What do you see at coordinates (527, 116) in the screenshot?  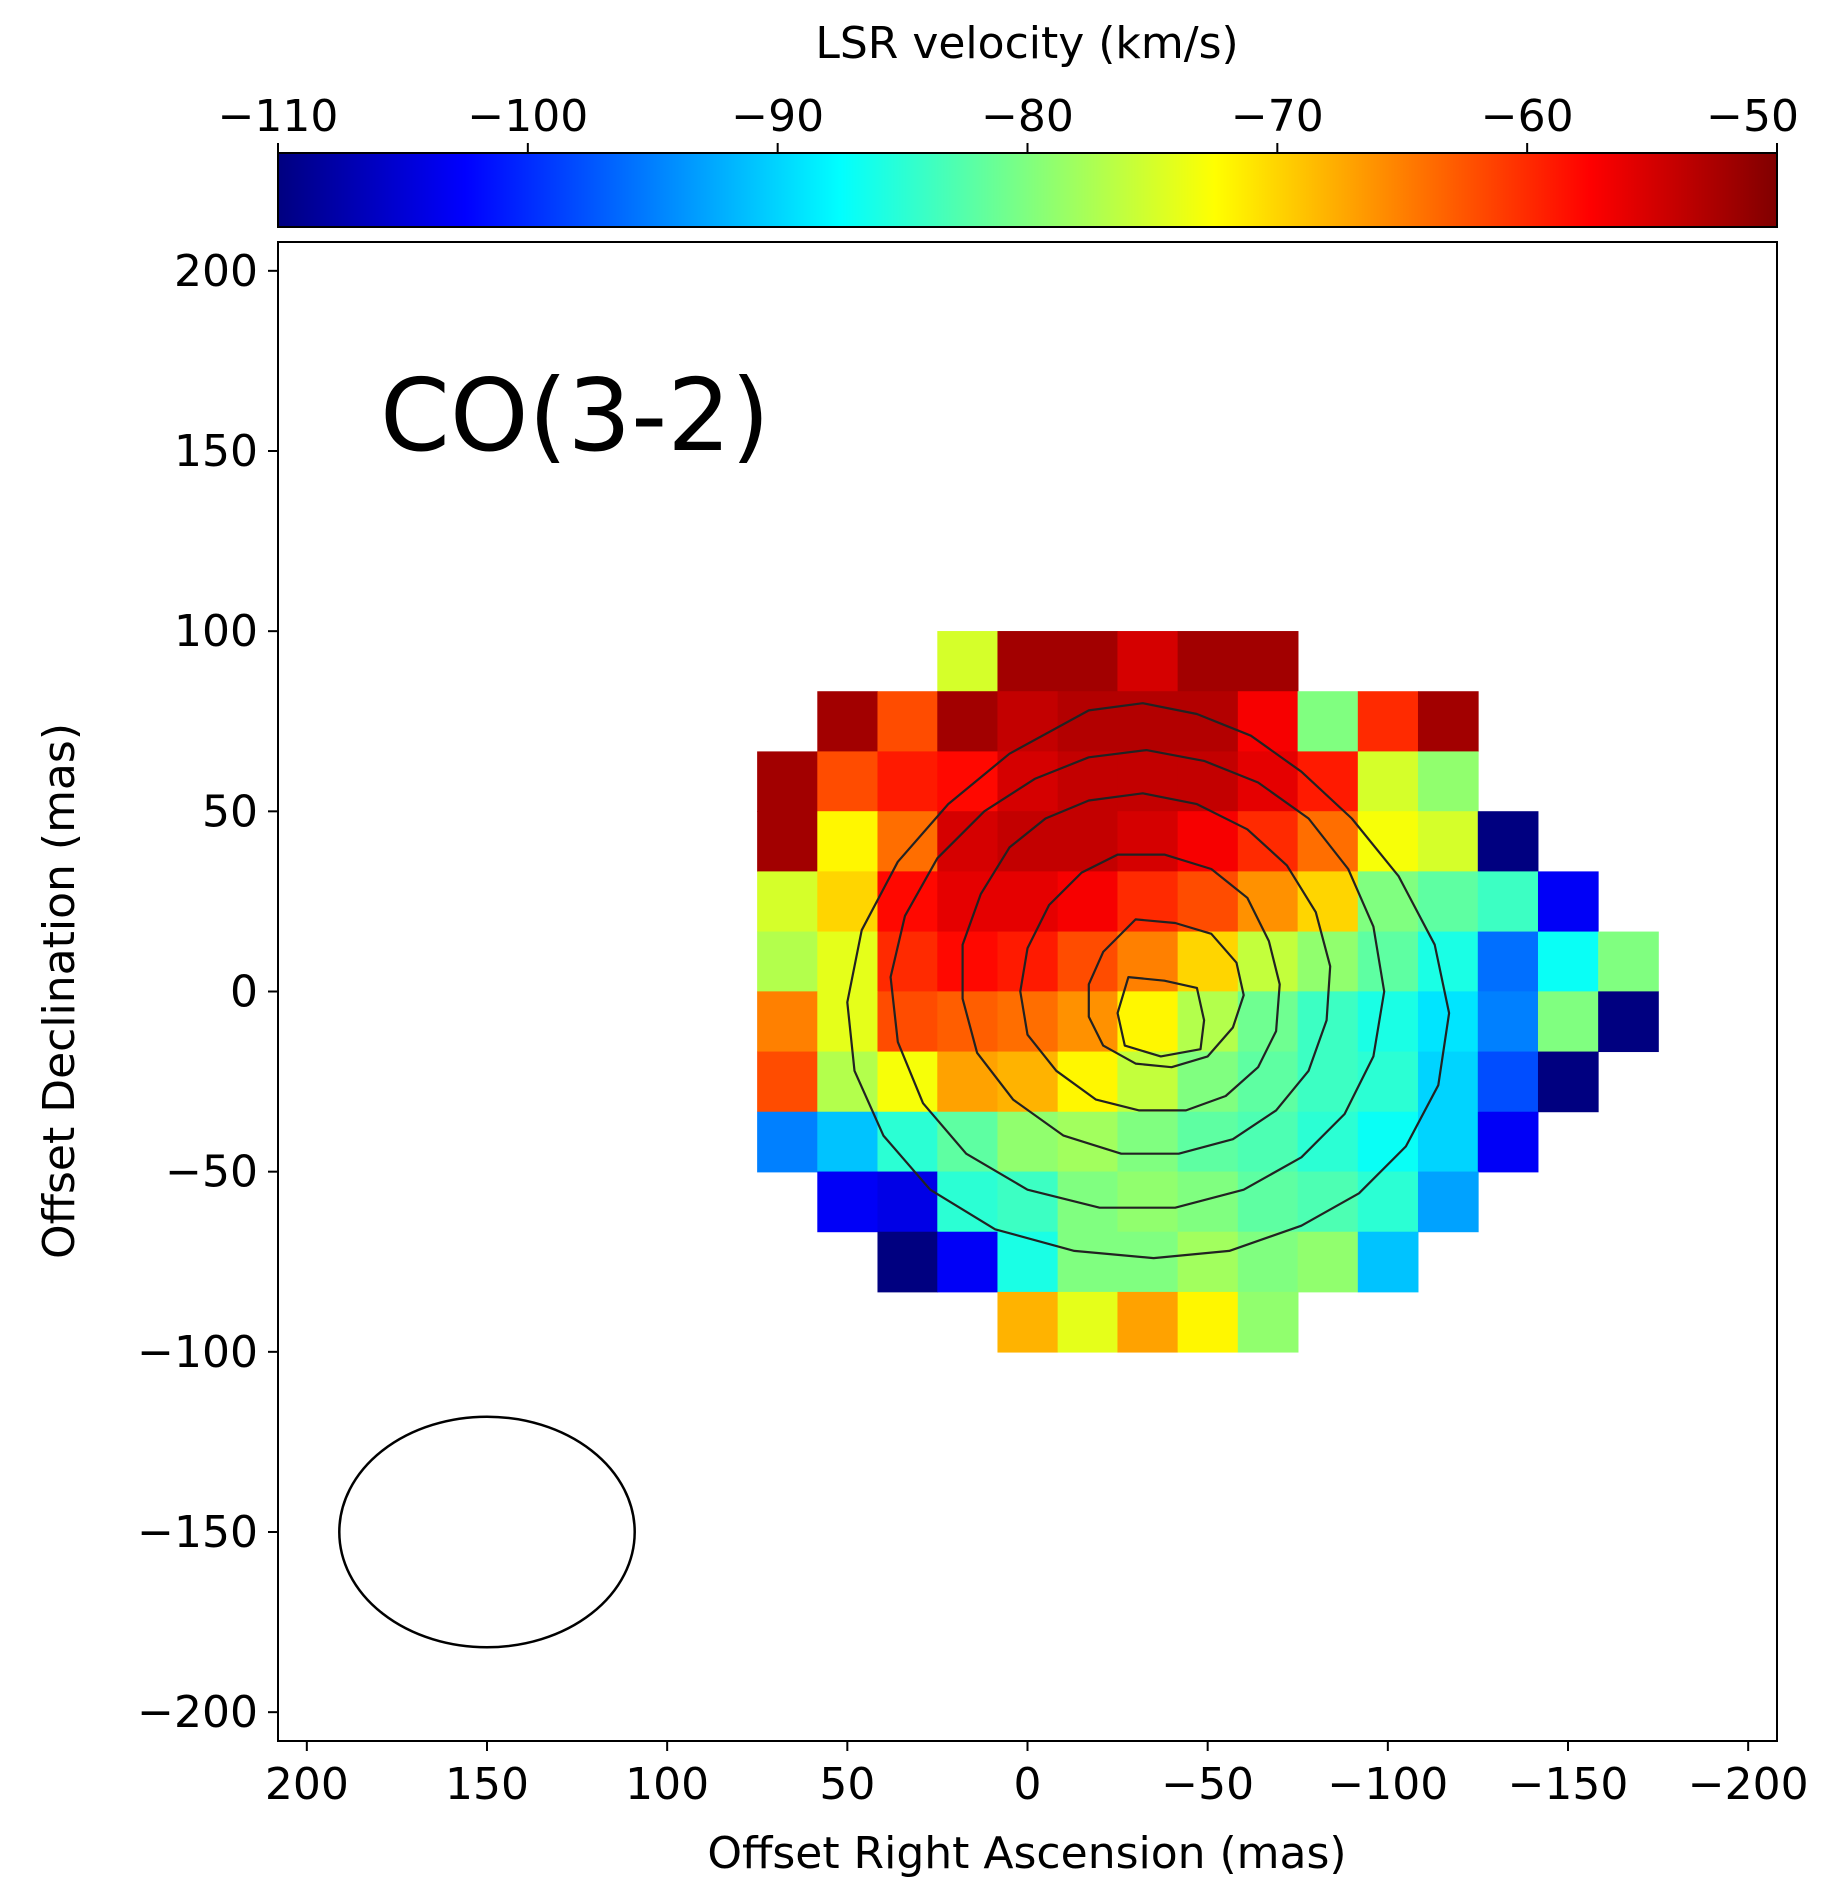 I see `colorbar-tick-label: −100` at bounding box center [527, 116].